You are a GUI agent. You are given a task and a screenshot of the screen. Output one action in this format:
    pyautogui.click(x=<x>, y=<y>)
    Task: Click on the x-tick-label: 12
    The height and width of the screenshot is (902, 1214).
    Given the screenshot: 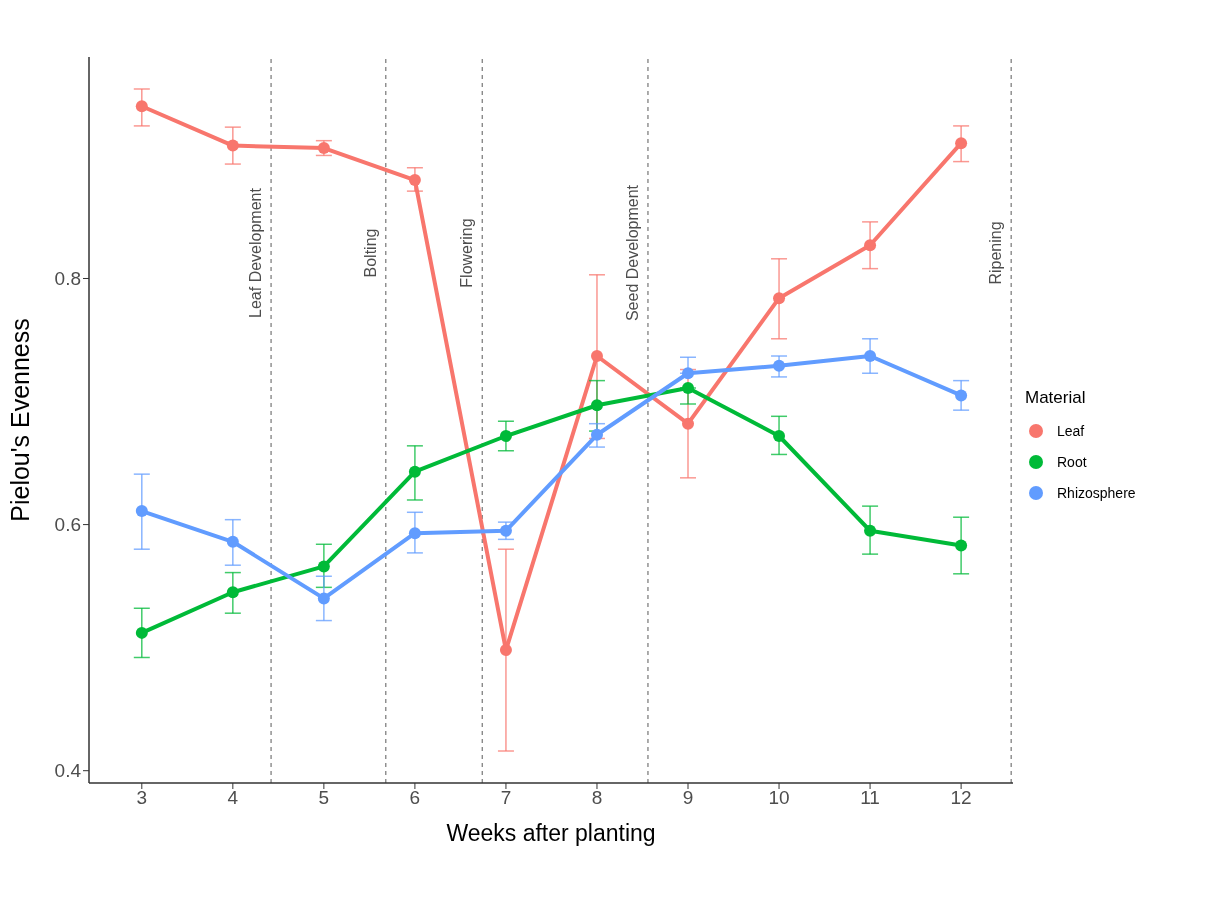 What is the action you would take?
    pyautogui.click(x=961, y=798)
    